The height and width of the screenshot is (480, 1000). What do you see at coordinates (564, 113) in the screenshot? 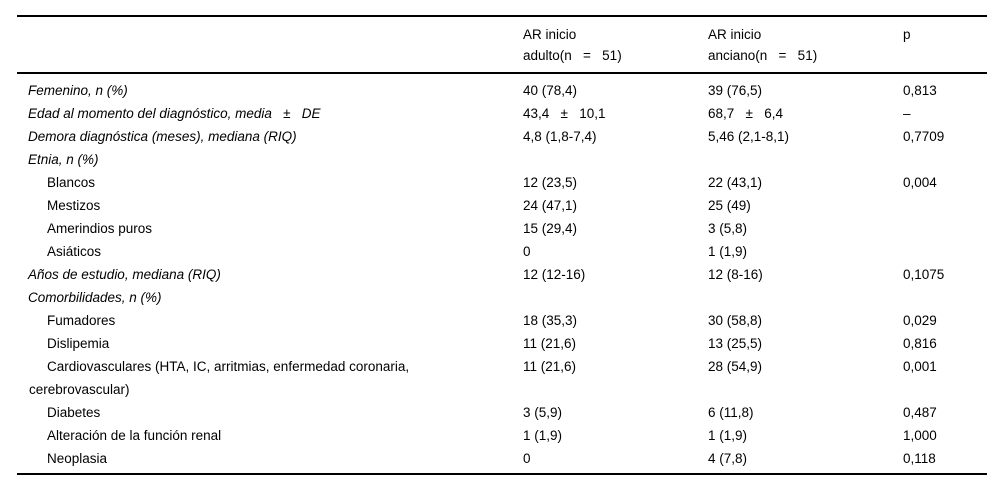
I see `cell-adulto: 43,4 ± 10,1` at bounding box center [564, 113].